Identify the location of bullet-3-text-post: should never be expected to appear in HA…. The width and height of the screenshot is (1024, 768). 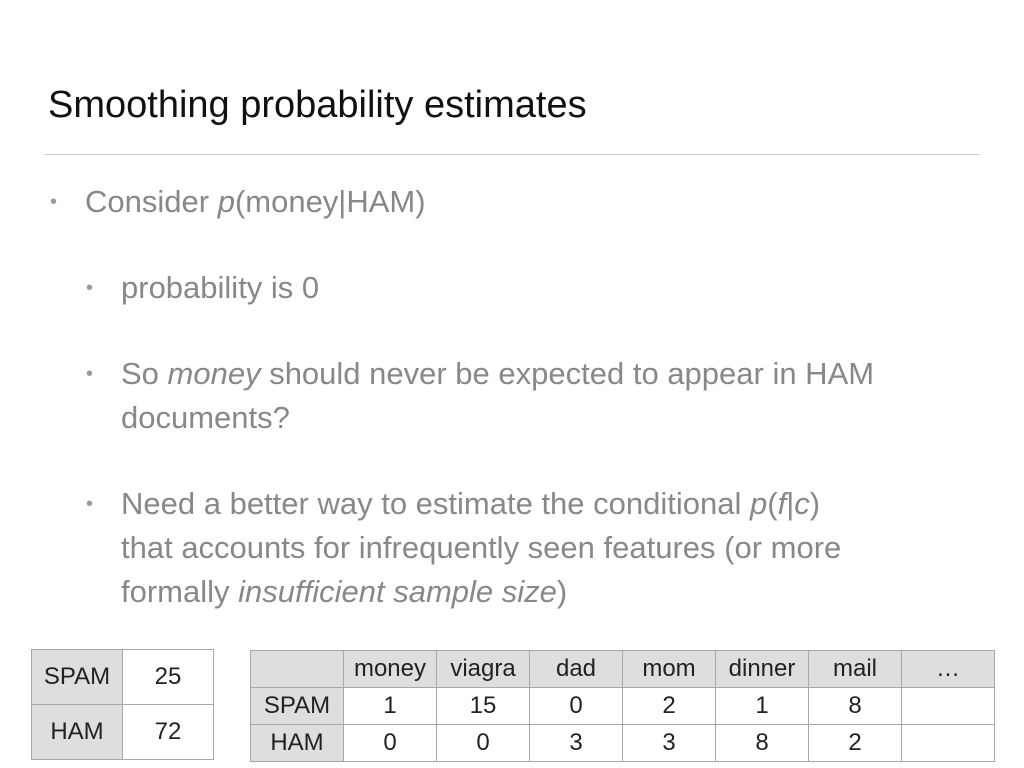
(567, 373).